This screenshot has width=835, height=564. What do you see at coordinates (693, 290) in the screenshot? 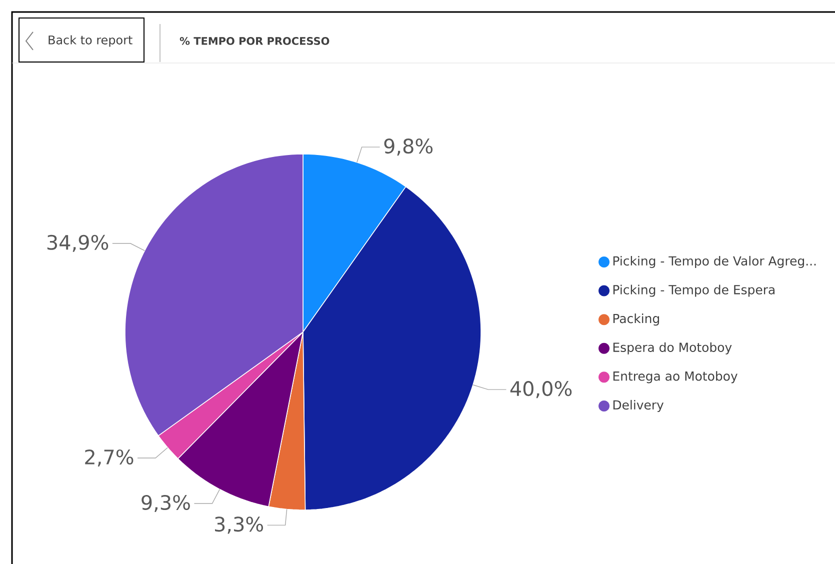
I see `legend-label: Picking - Tempo de Espera` at bounding box center [693, 290].